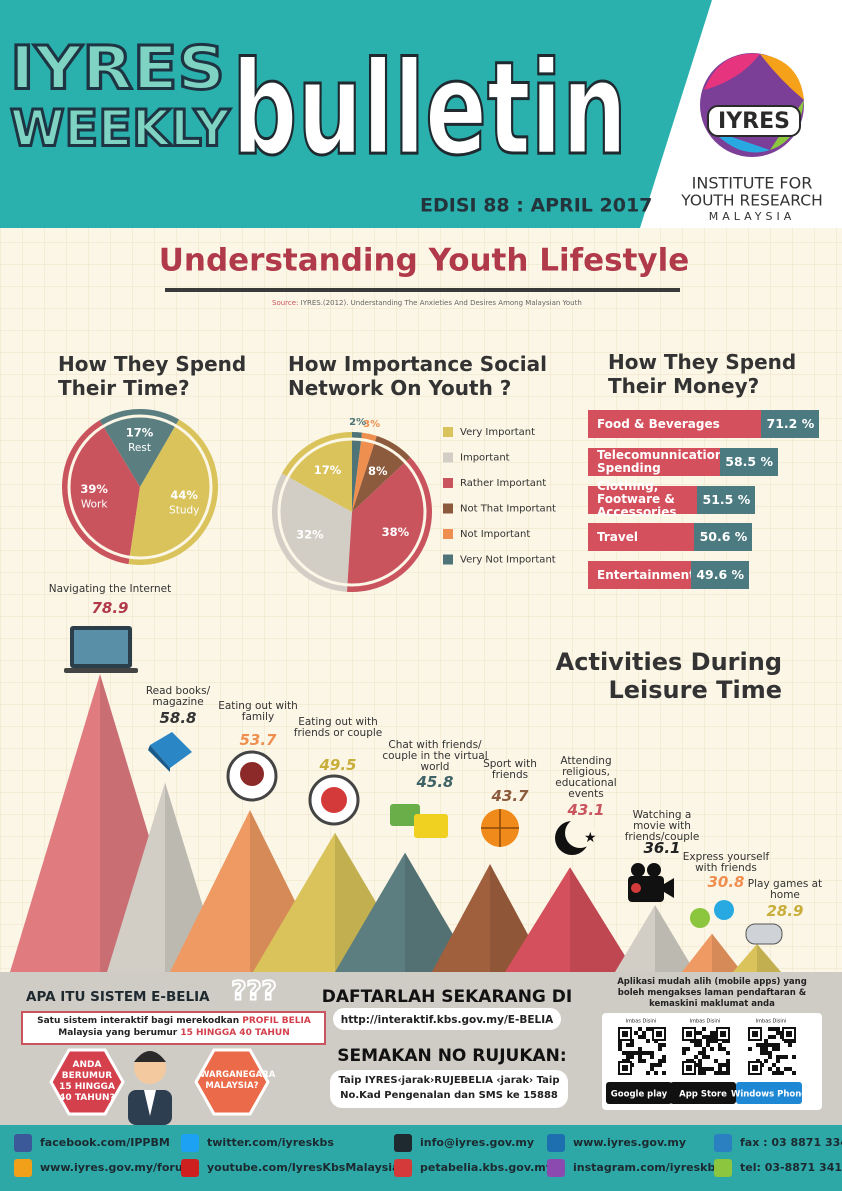 This screenshot has height=1191, width=842. What do you see at coordinates (303, 1167) in the screenshot?
I see `contact-text: youtube.com/IyresKbsMalaysia` at bounding box center [303, 1167].